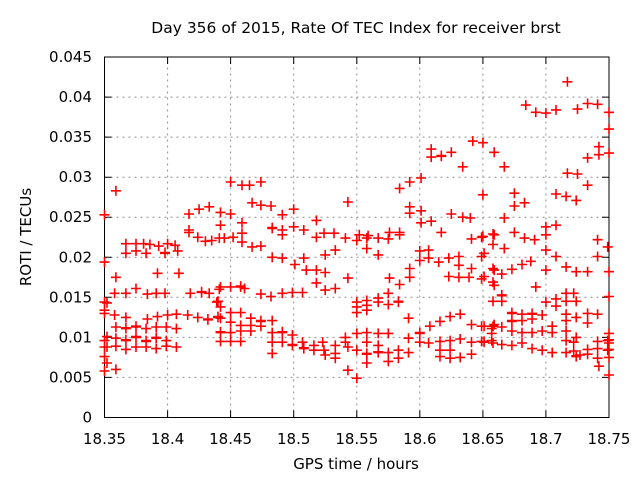 The image size is (640, 480). Describe the element at coordinates (87, 418) in the screenshot. I see `y-tick-label: 0` at that location.